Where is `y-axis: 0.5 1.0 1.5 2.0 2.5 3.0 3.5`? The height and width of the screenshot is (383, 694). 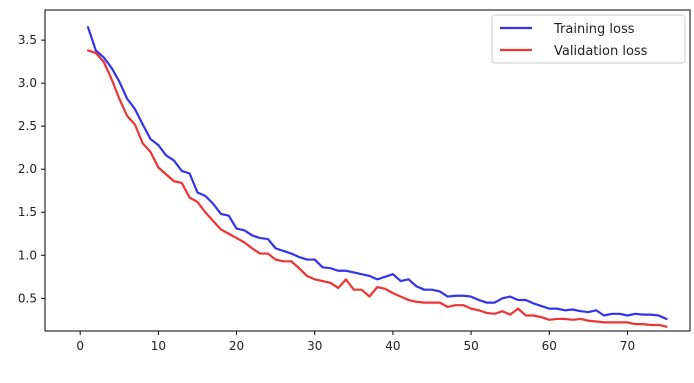 y-axis: 0.5 1.0 1.5 2.0 2.5 3.0 3.5 is located at coordinates (31, 169).